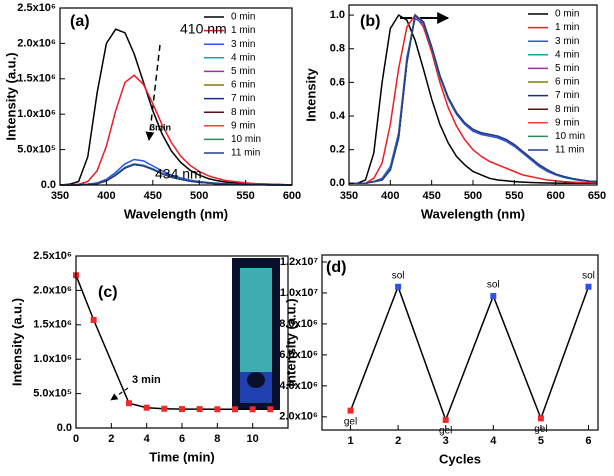 The width and height of the screenshot is (614, 476). Describe the element at coordinates (493, 441) in the screenshot. I see `x-tick-label: 4` at that location.